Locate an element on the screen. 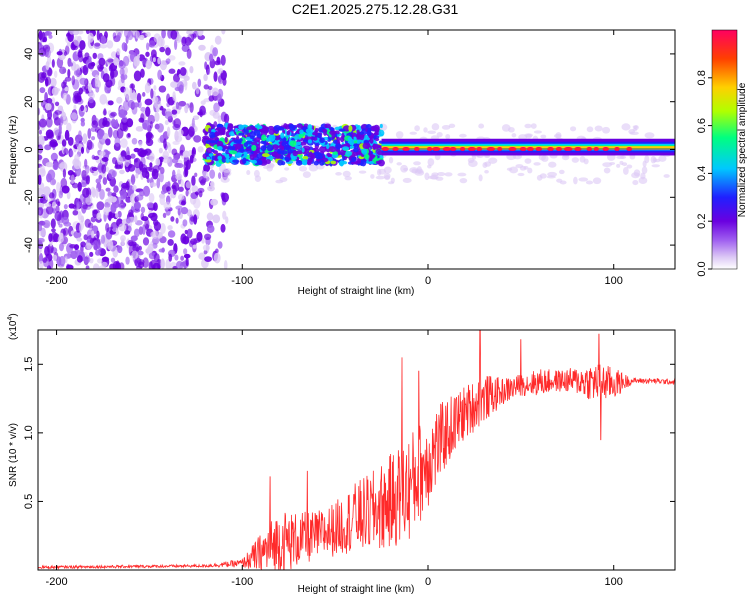 This screenshot has height=600, width=750. colorbar-ticks: 0.0 0.2 0.4 0.6 0.8 is located at coordinates (704, 173).